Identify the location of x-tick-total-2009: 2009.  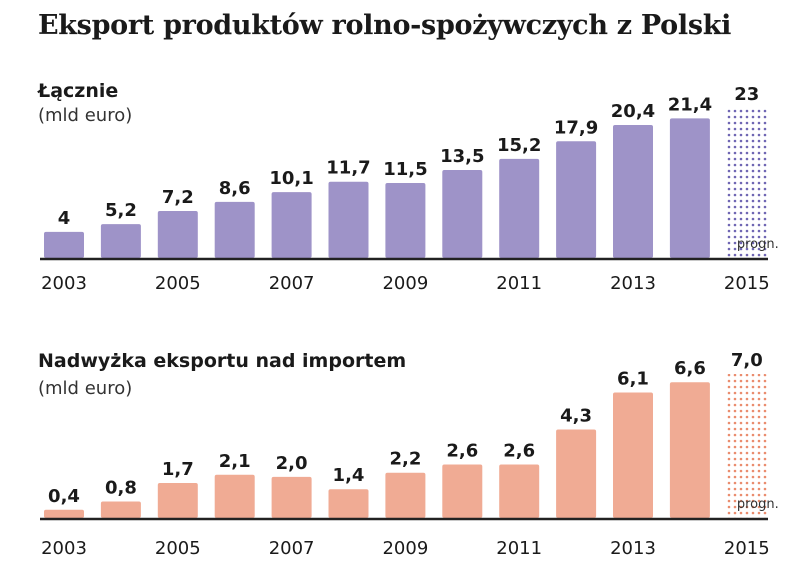
(405, 283).